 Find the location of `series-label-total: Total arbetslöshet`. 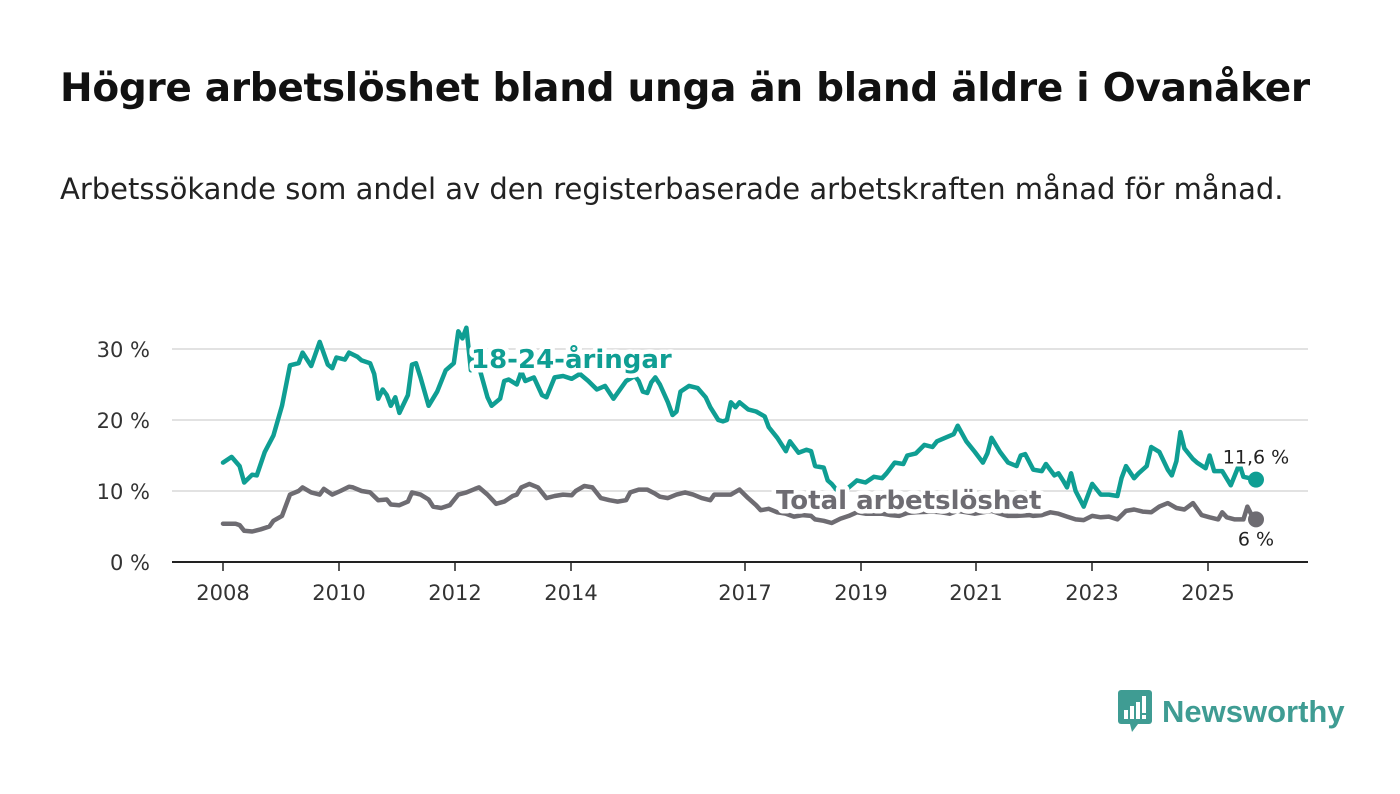

series-label-total: Total arbetslöshet is located at coordinates (908, 501).